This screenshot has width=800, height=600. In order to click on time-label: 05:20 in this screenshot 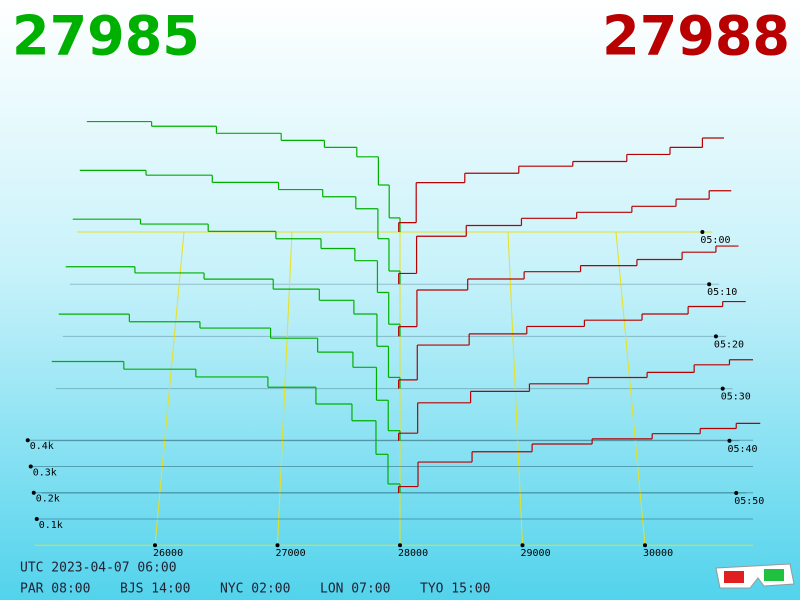, I will do `click(729, 344)`.